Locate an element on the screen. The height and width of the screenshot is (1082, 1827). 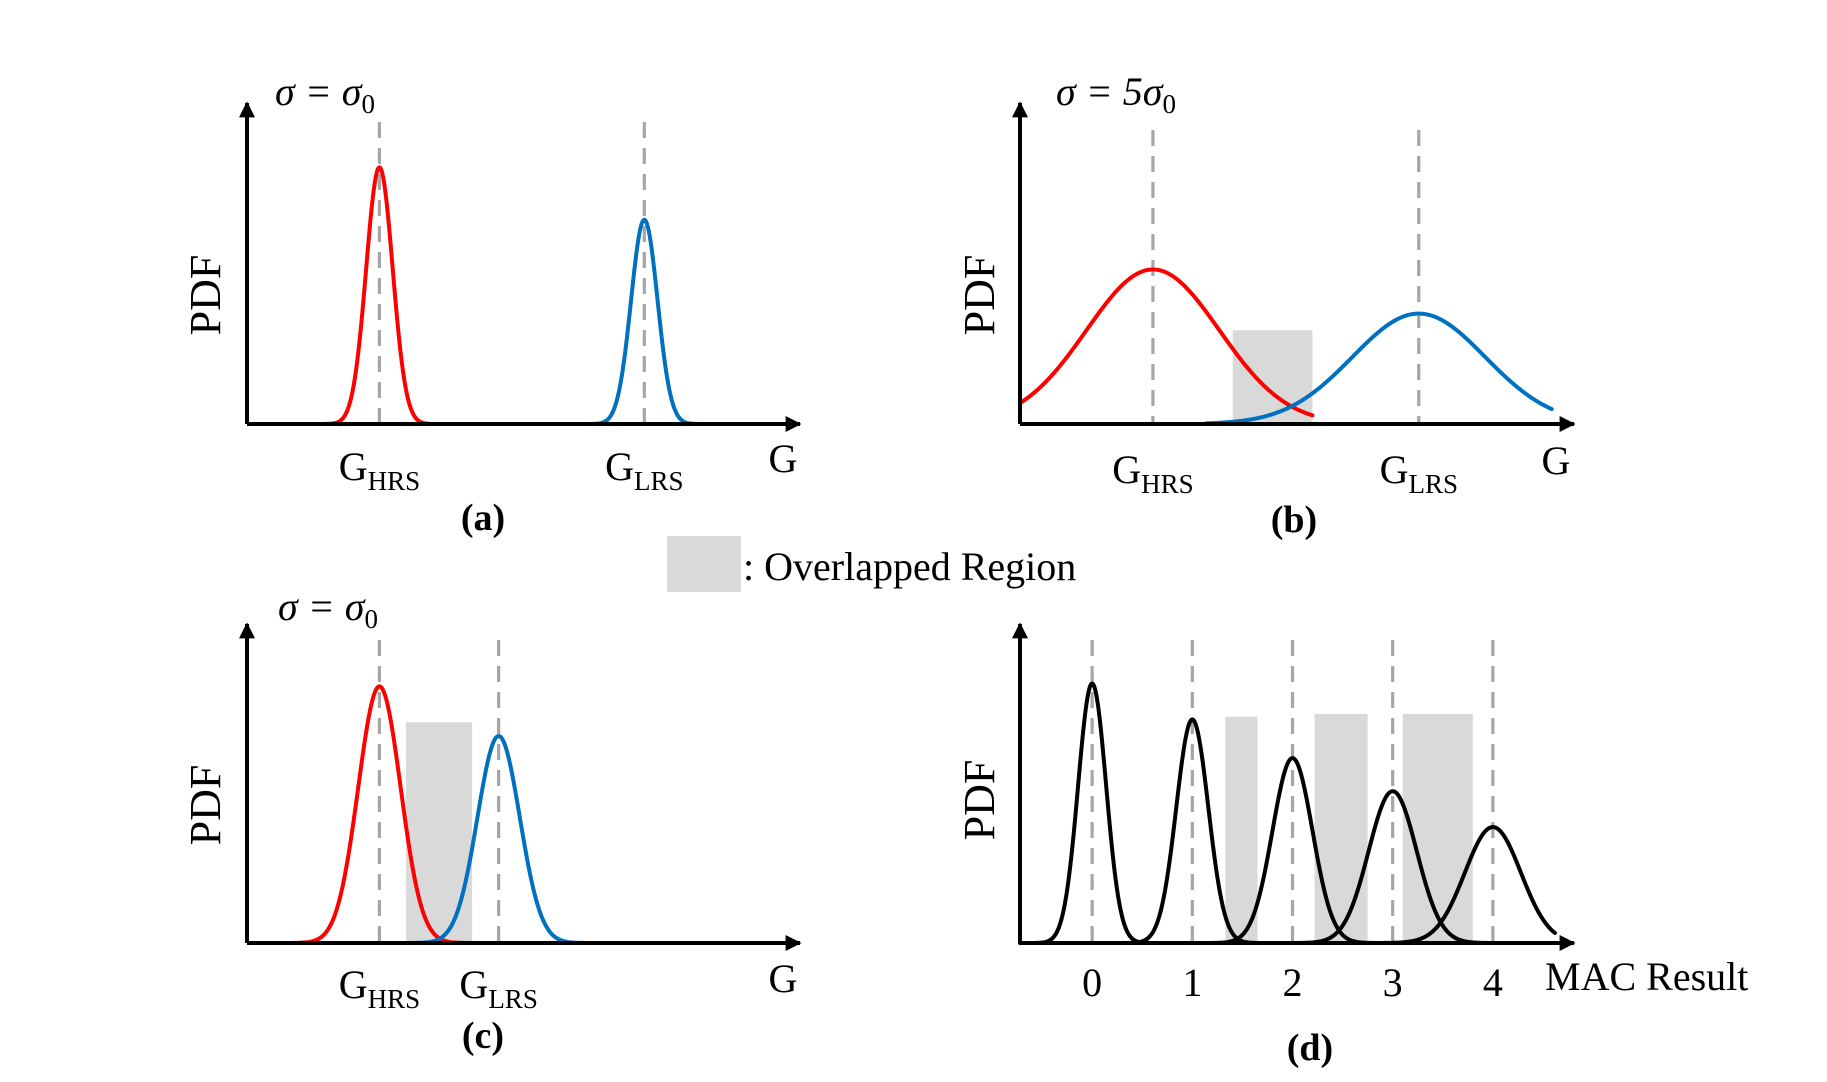
panel-a: PDF G GHRS GLRS σ = σ0 (a) is located at coordinates (491, 304).